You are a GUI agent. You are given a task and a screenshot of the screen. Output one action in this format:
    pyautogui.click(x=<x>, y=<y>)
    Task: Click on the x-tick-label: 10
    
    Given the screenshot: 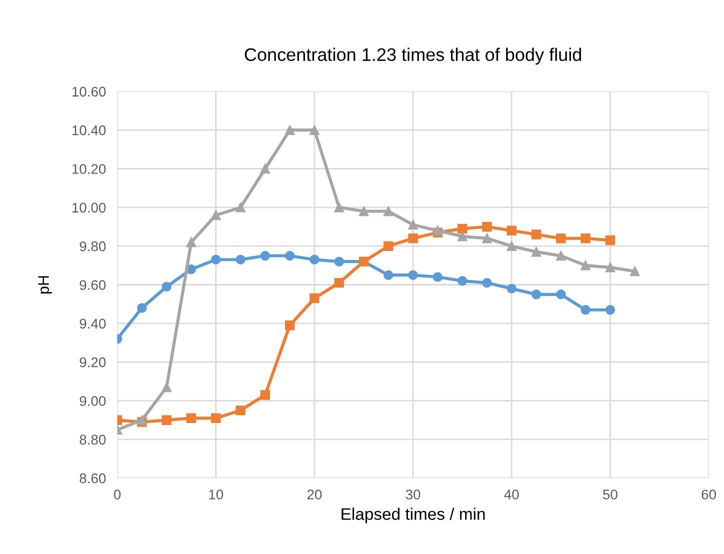 What is the action you would take?
    pyautogui.click(x=216, y=495)
    